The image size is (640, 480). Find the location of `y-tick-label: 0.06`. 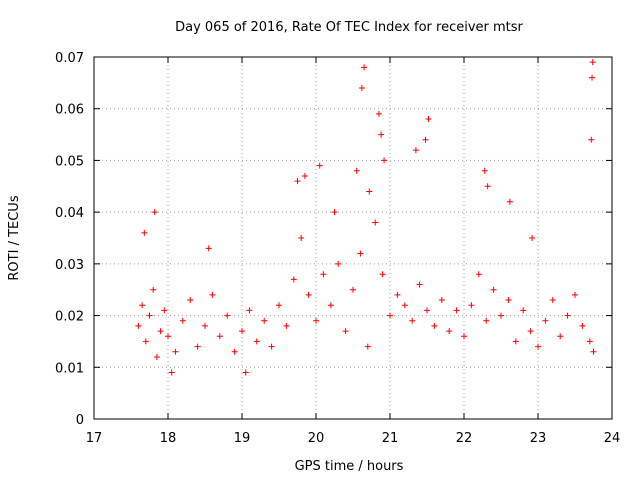

y-tick-label: 0.06 is located at coordinates (69, 110).